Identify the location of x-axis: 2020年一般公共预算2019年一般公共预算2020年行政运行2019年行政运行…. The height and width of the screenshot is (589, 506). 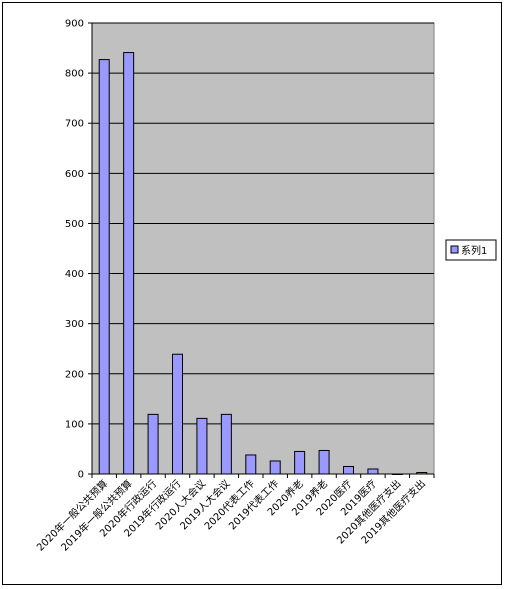
(234, 513).